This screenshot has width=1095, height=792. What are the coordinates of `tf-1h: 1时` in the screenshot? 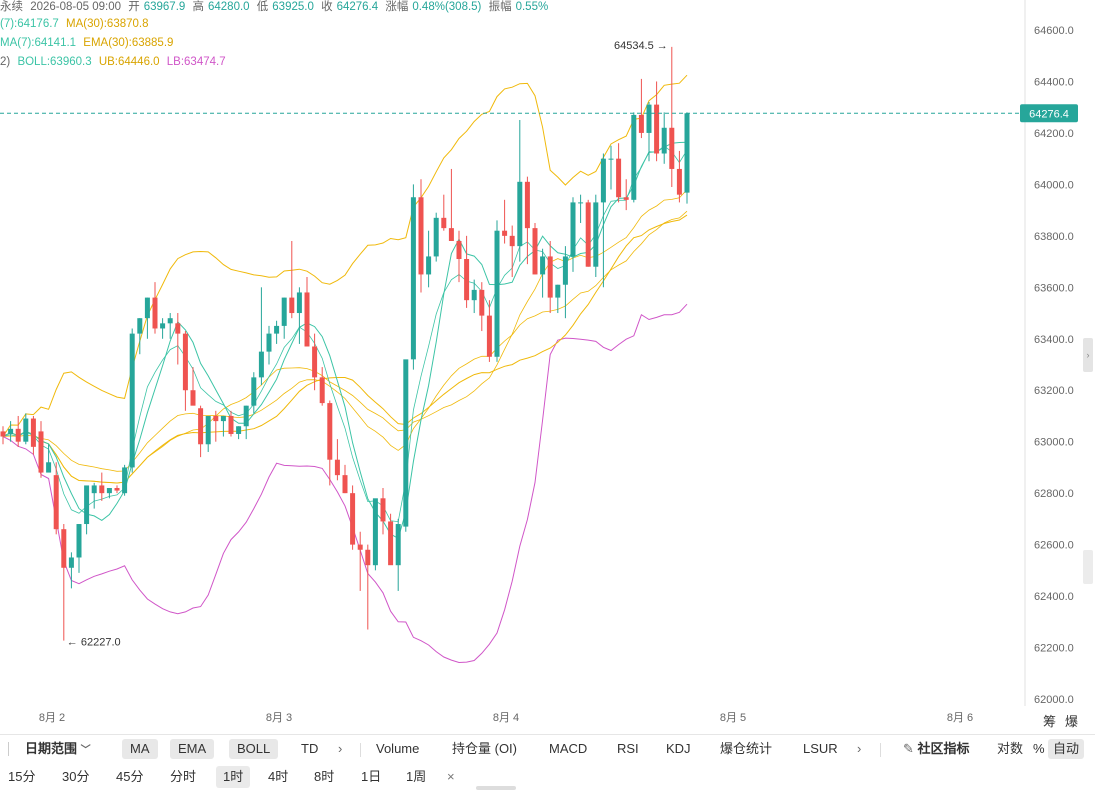 It's located at (233, 777).